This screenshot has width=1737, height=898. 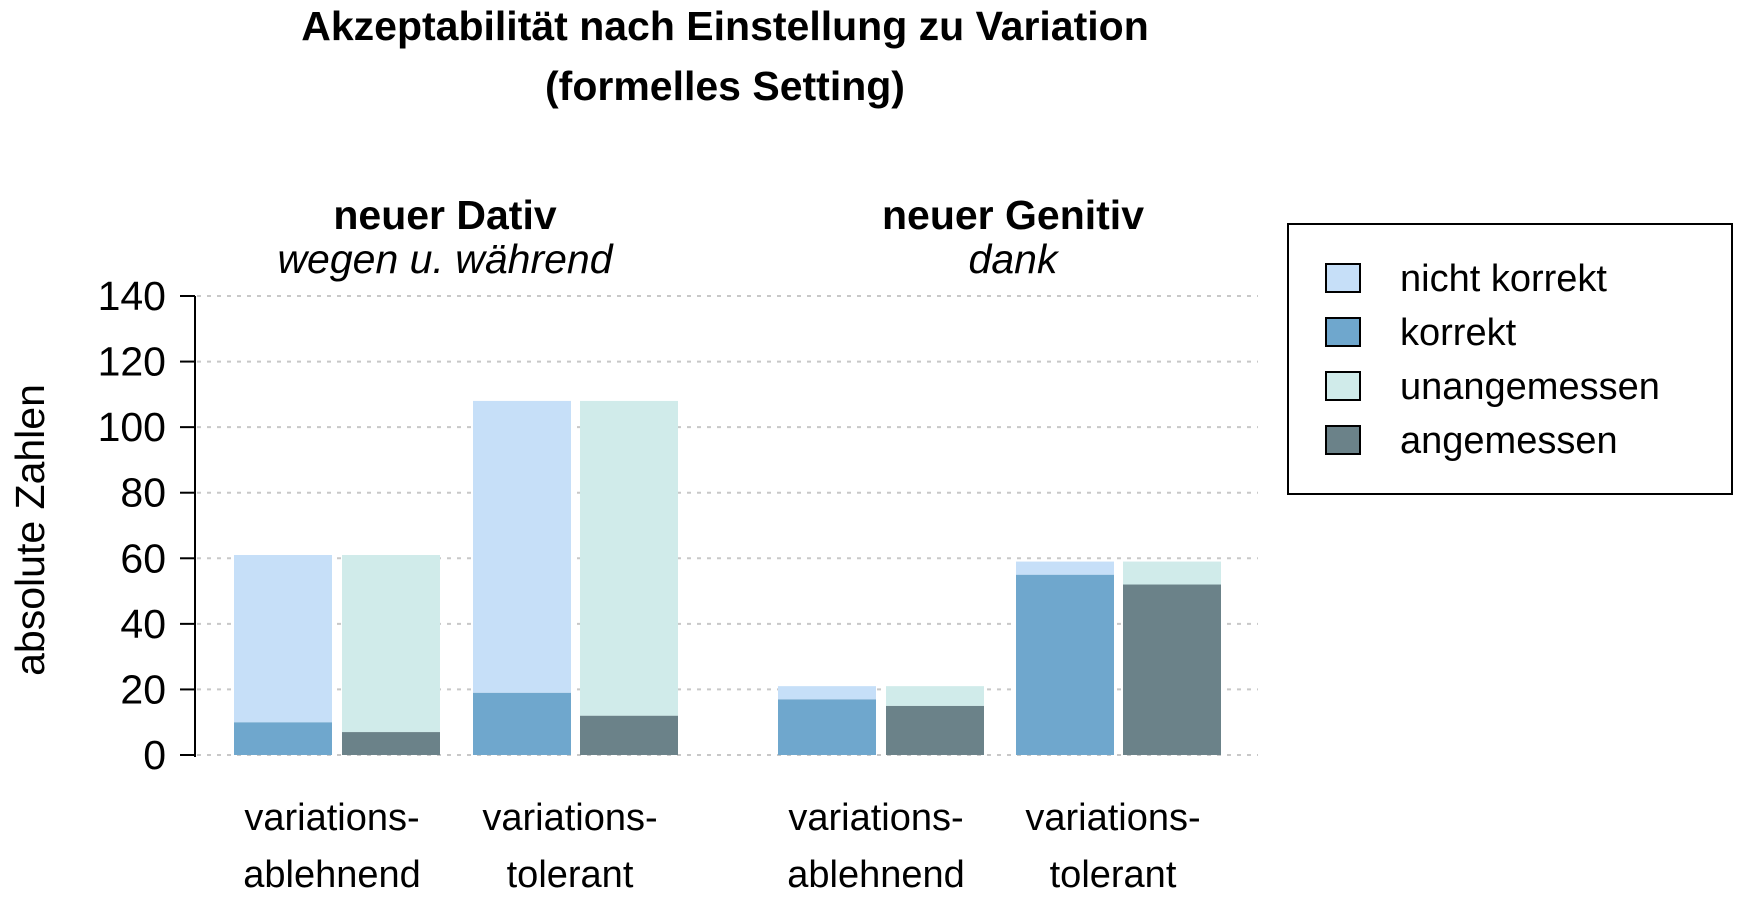 What do you see at coordinates (30, 530) in the screenshot?
I see `y-axis-label: absolute Zahlen` at bounding box center [30, 530].